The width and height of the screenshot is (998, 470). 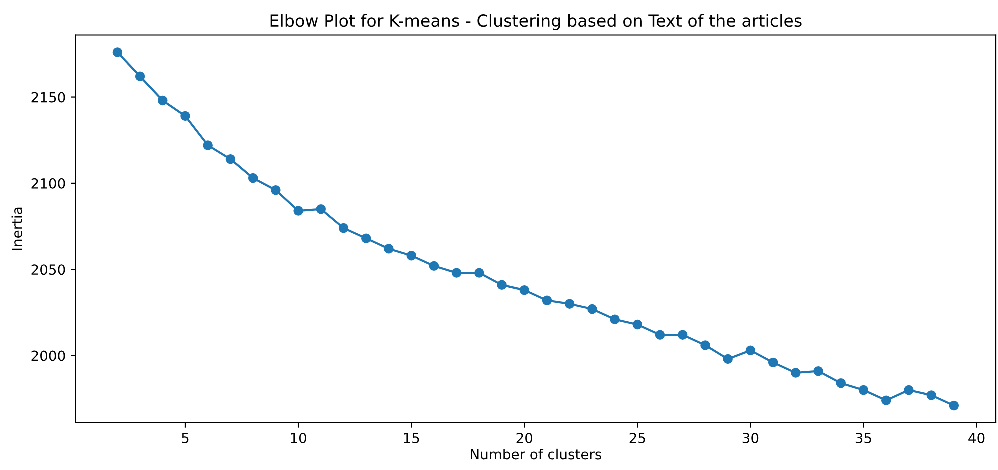 I want to click on x-tick-label: 5, so click(x=185, y=438).